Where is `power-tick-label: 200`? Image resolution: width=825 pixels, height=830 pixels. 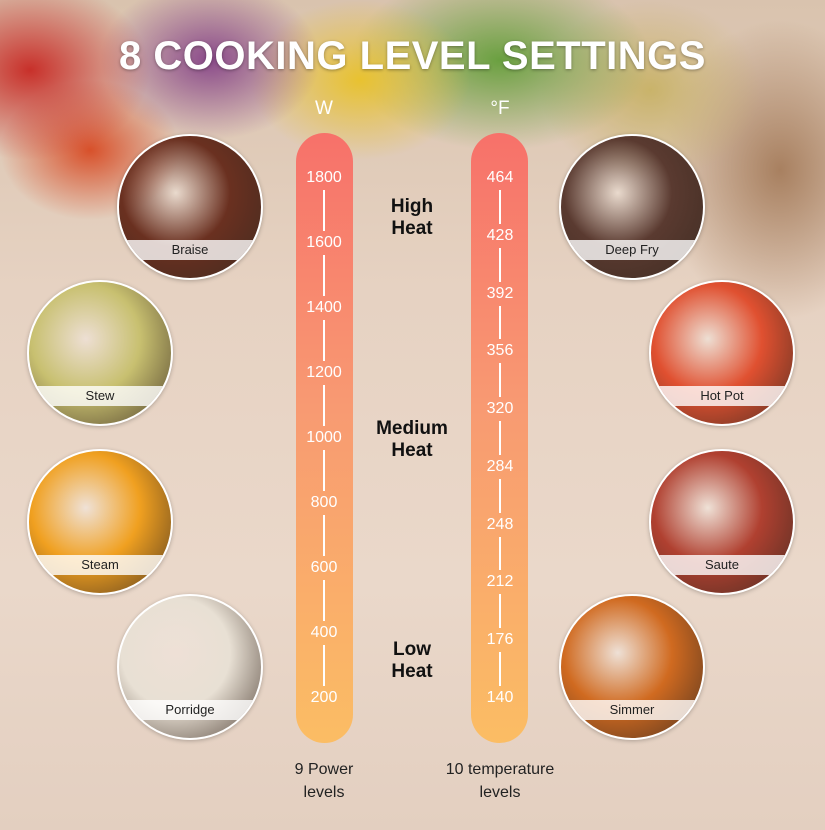
power-tick-label: 200 is located at coordinates (324, 697).